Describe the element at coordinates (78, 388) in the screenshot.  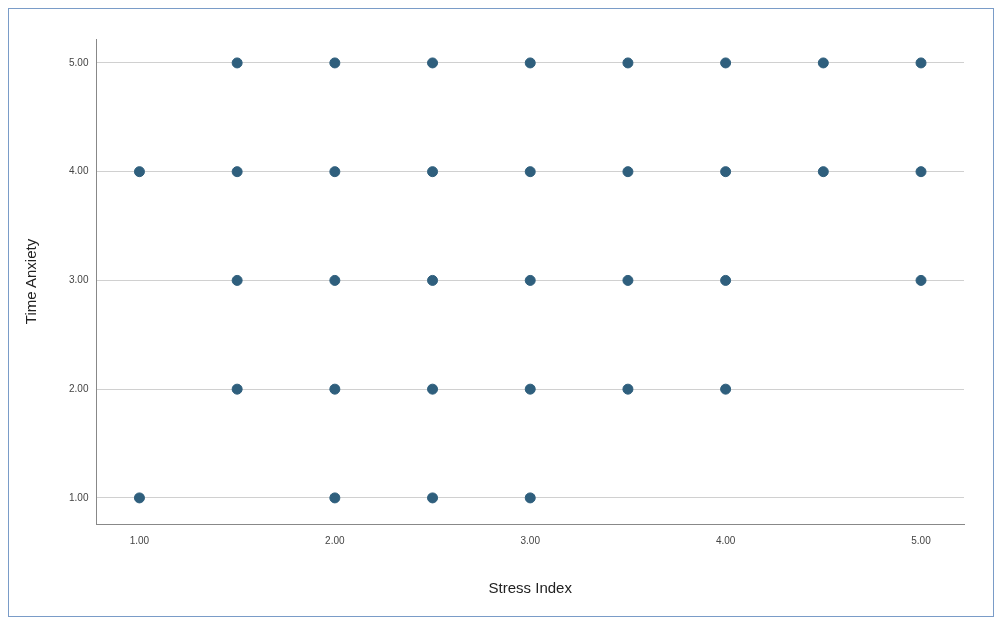
I see `y-tick-label: 2.00` at that location.